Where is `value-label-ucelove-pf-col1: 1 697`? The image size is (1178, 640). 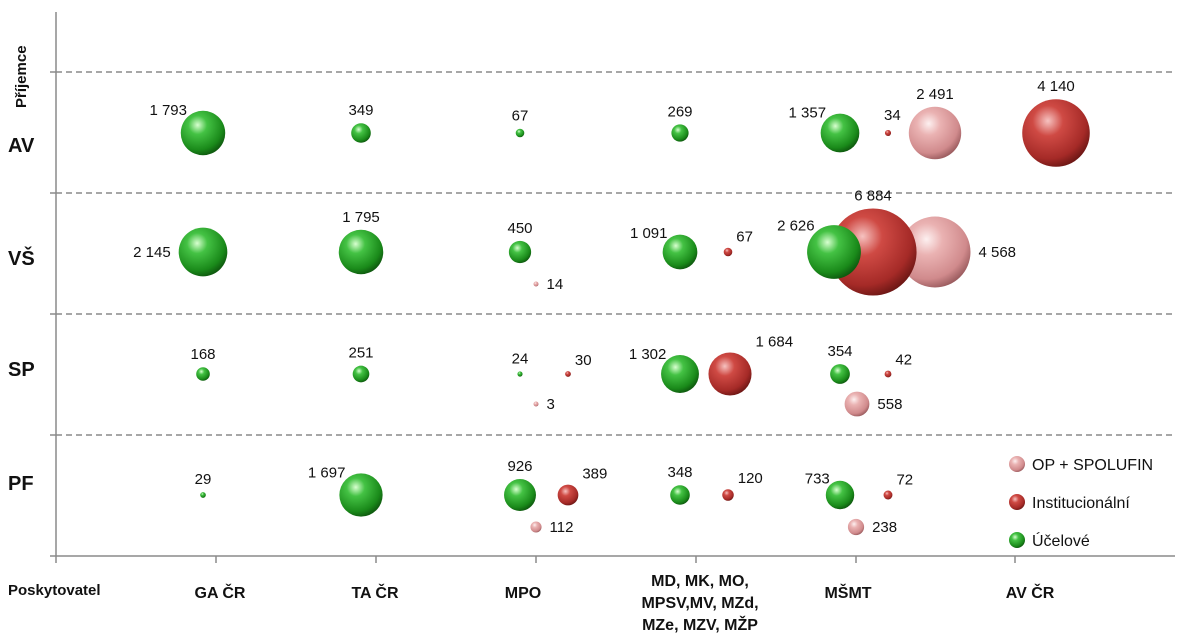
value-label-ucelove-pf-col1: 1 697 is located at coordinates (327, 473).